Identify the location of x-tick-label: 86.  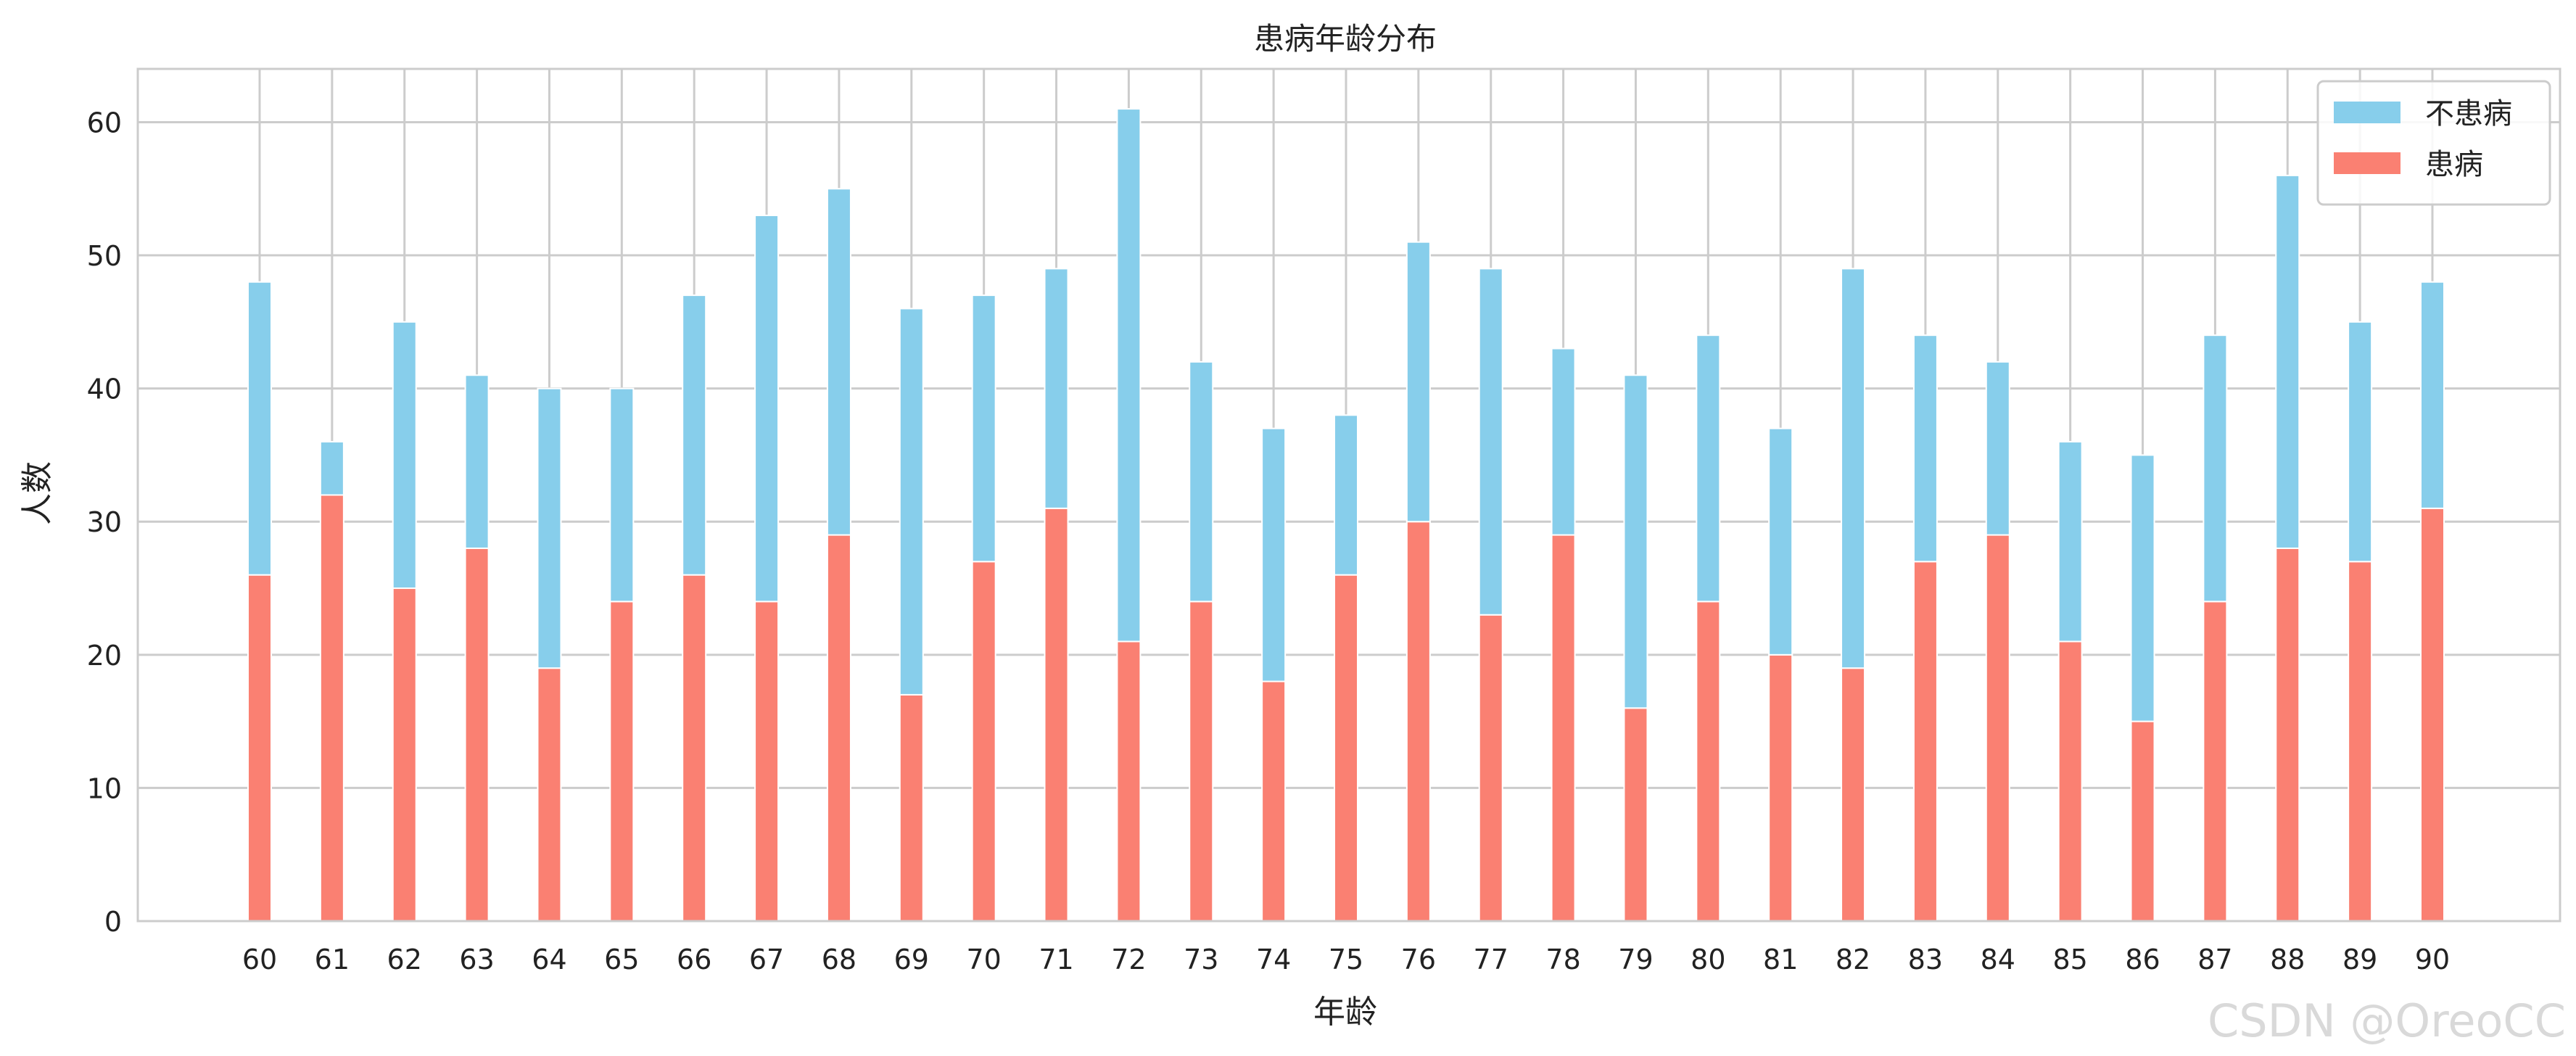
(2142, 959).